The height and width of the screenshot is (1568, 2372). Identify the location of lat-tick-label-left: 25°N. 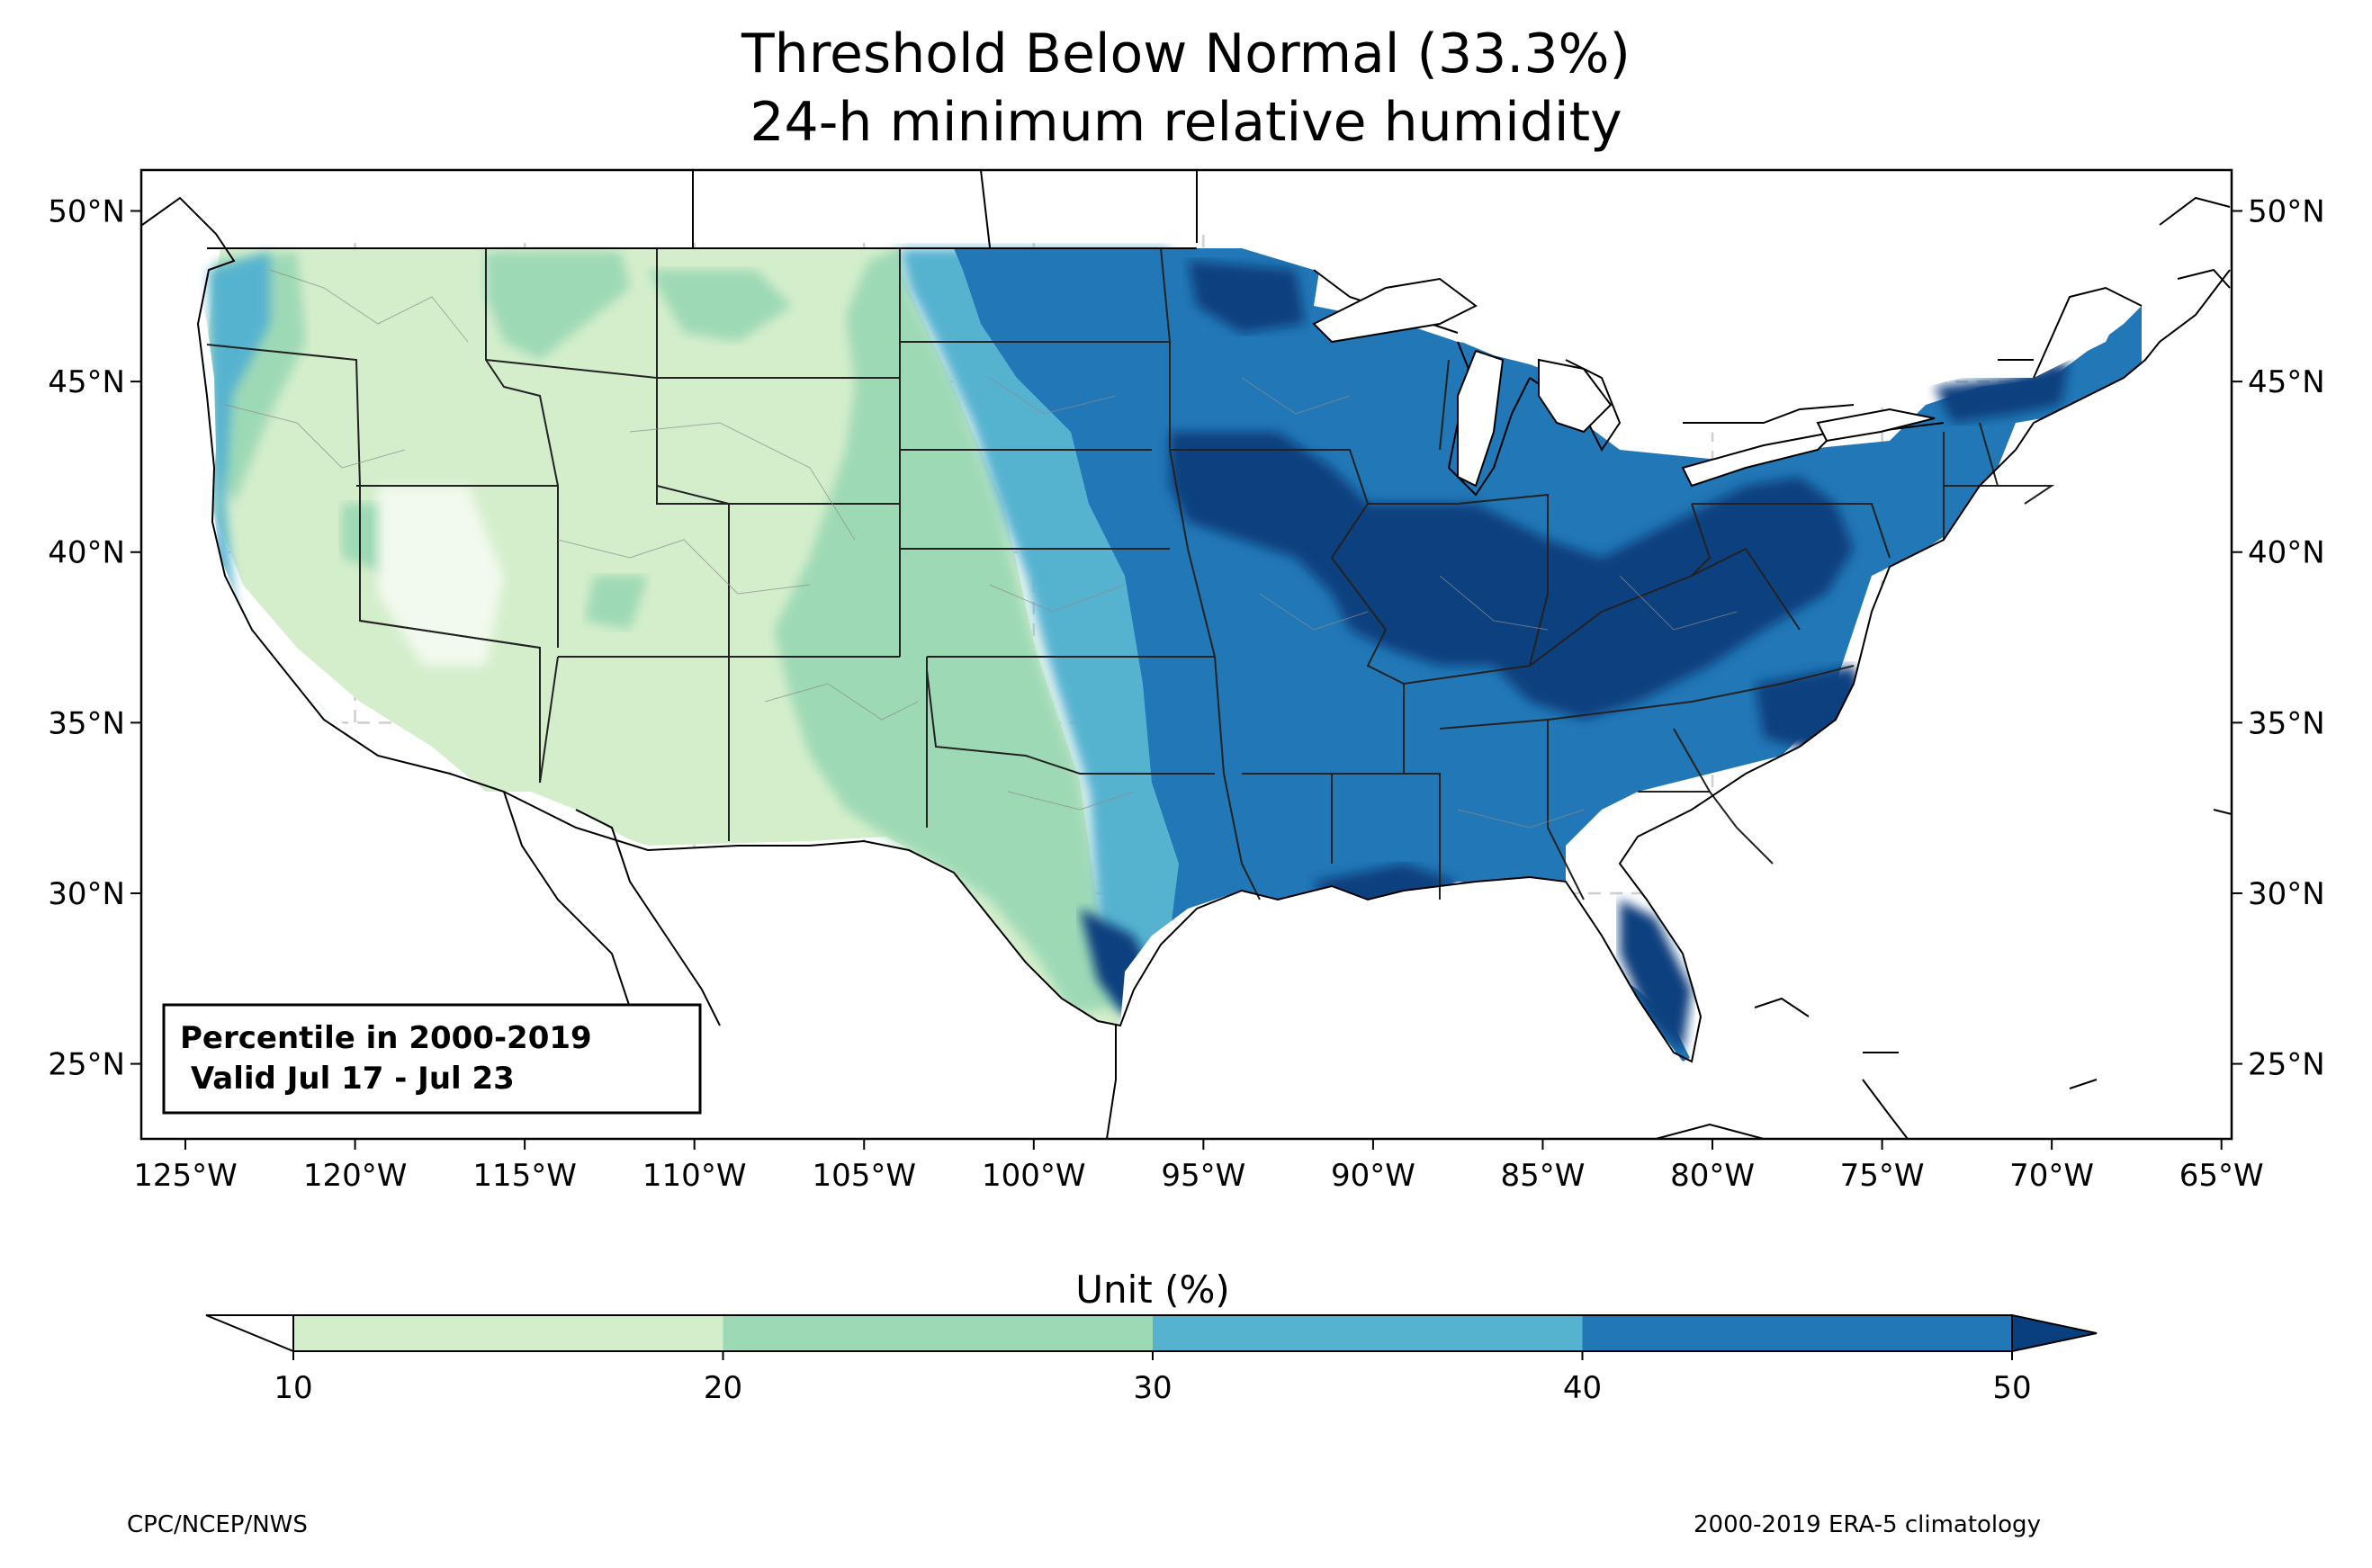
(86, 1065).